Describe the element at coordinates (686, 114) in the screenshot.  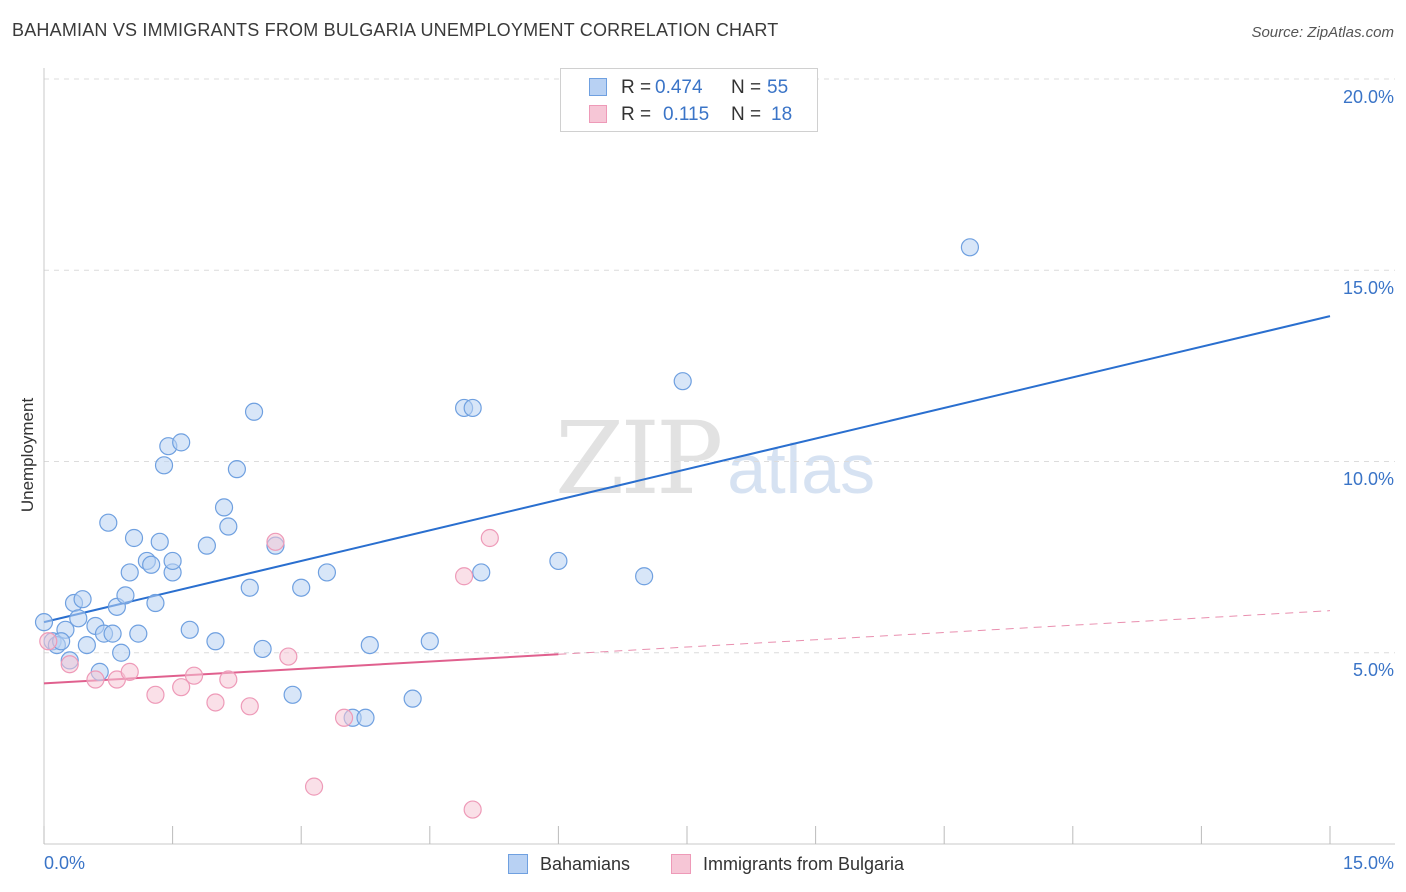
I see `bulgaria-r-value: 0.115` at that location.